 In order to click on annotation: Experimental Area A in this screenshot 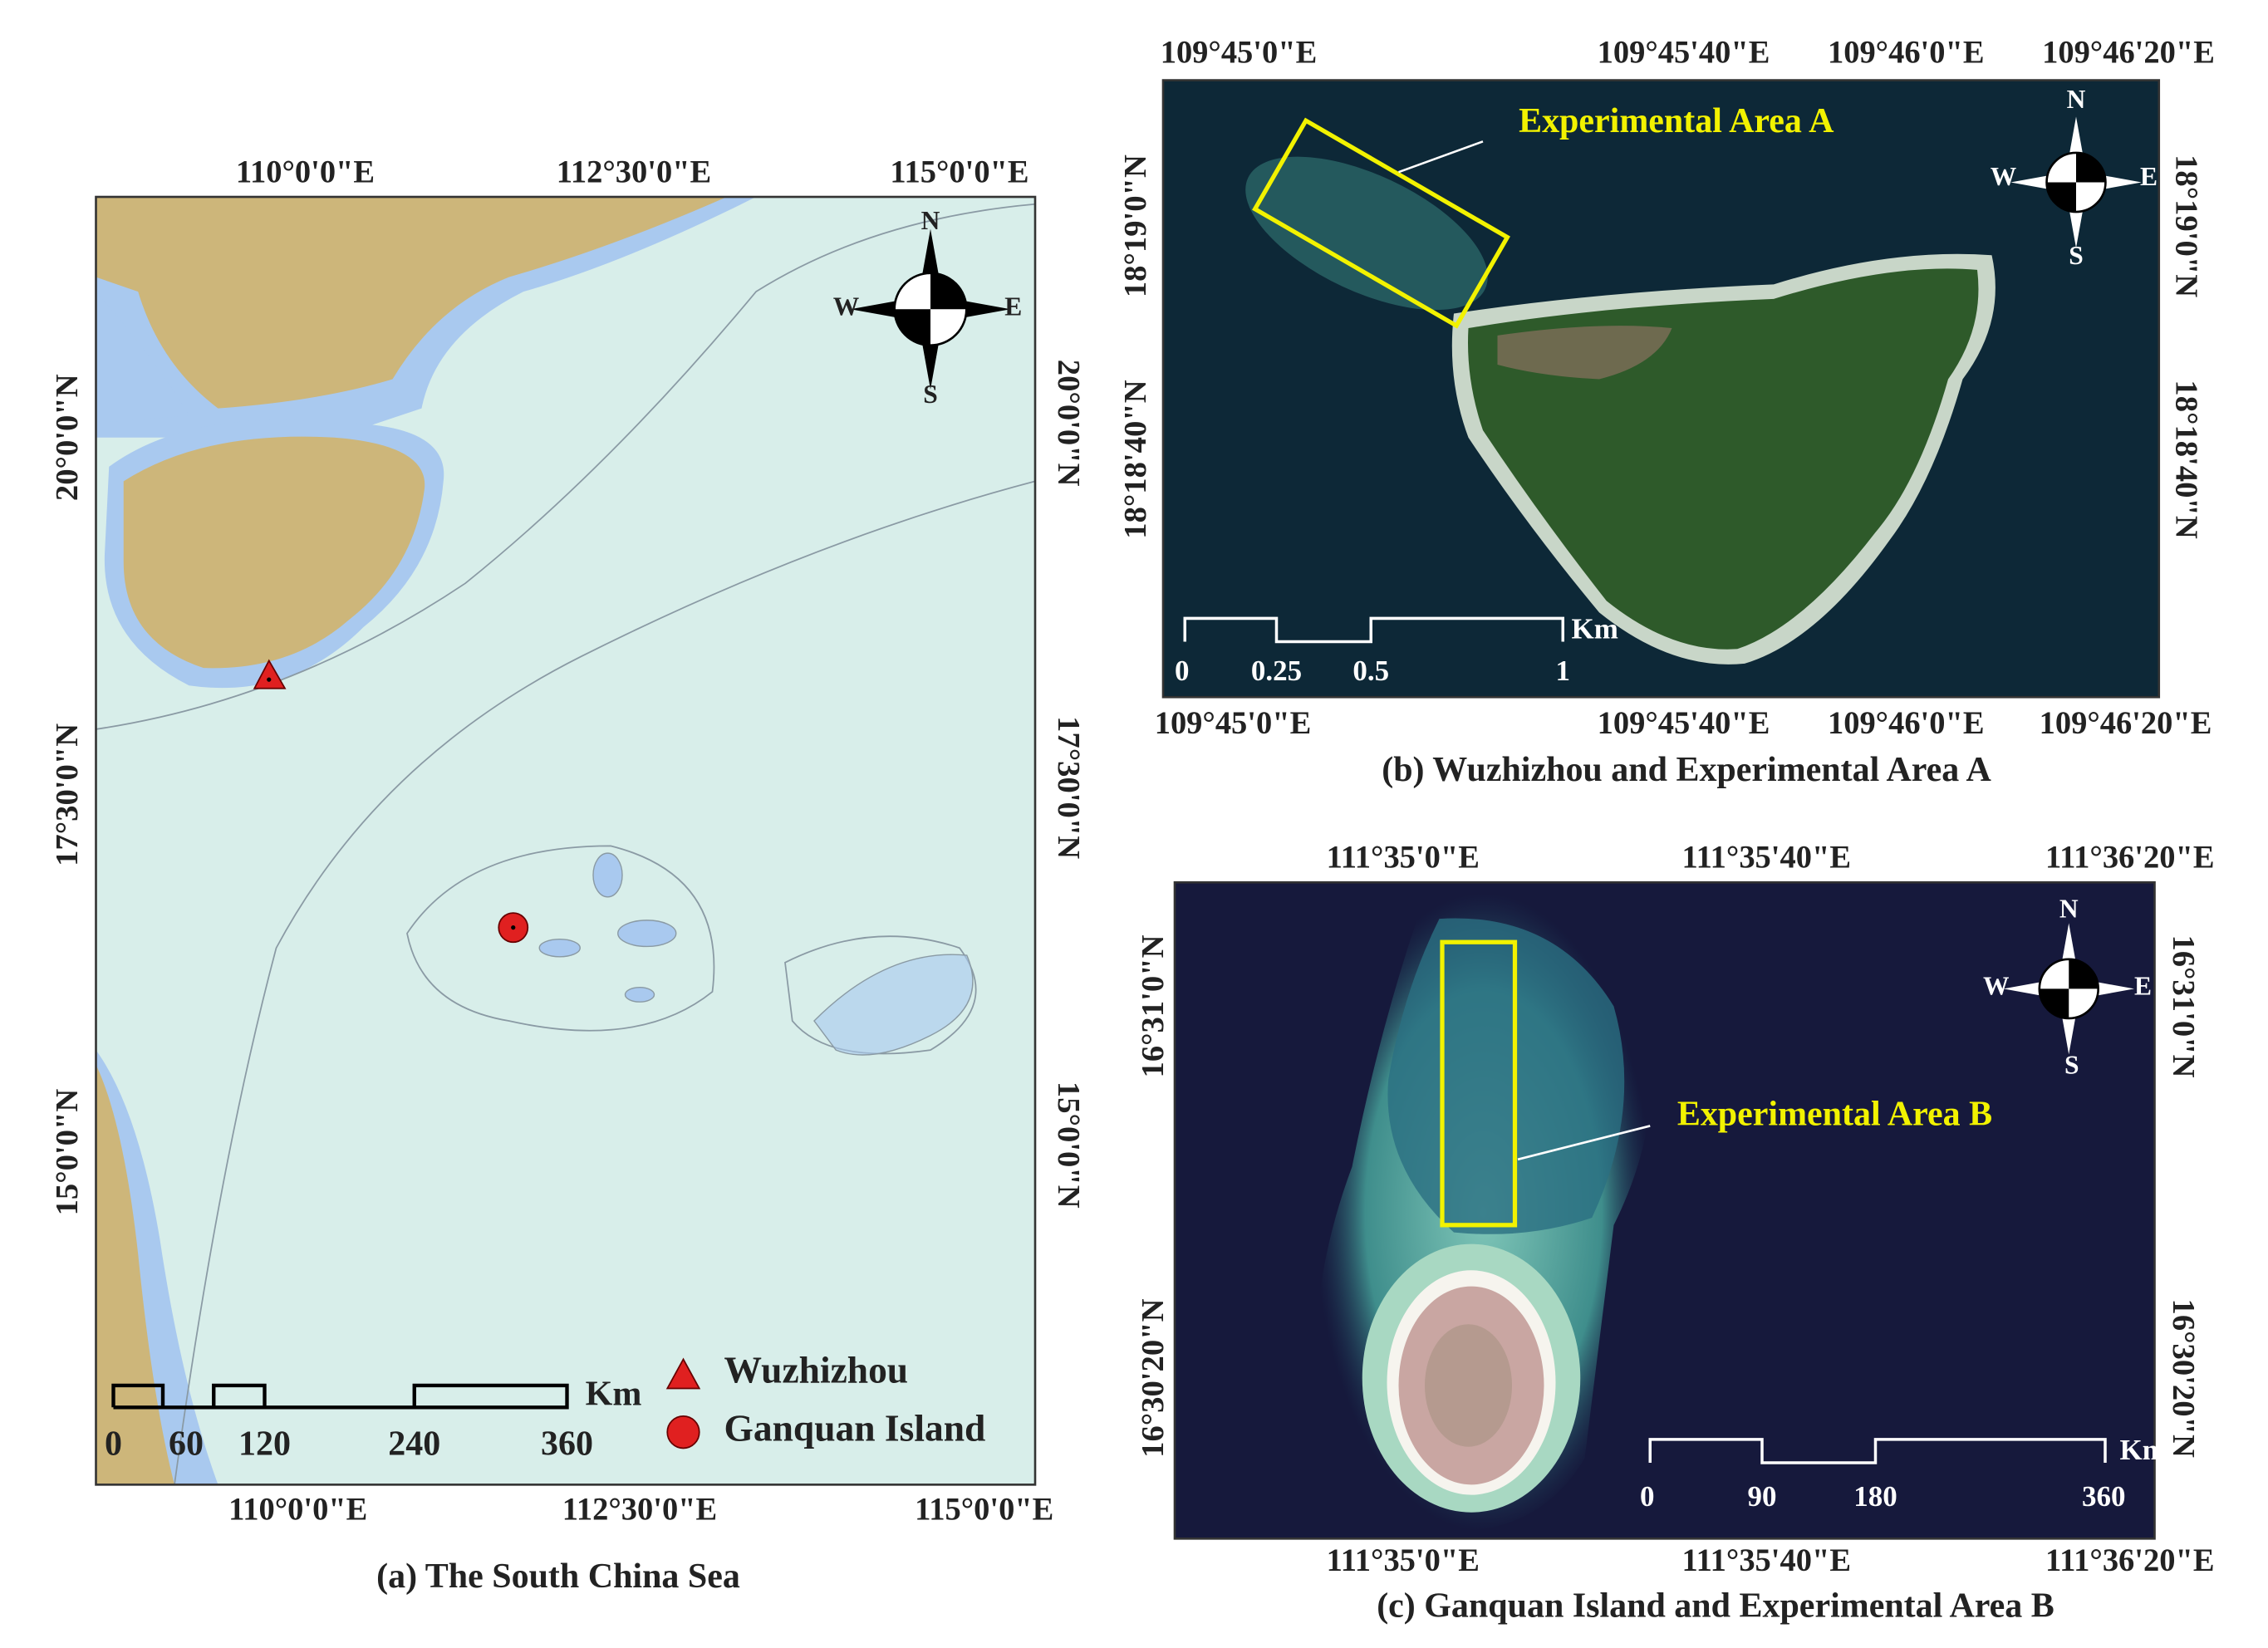, I will do `click(1677, 121)`.